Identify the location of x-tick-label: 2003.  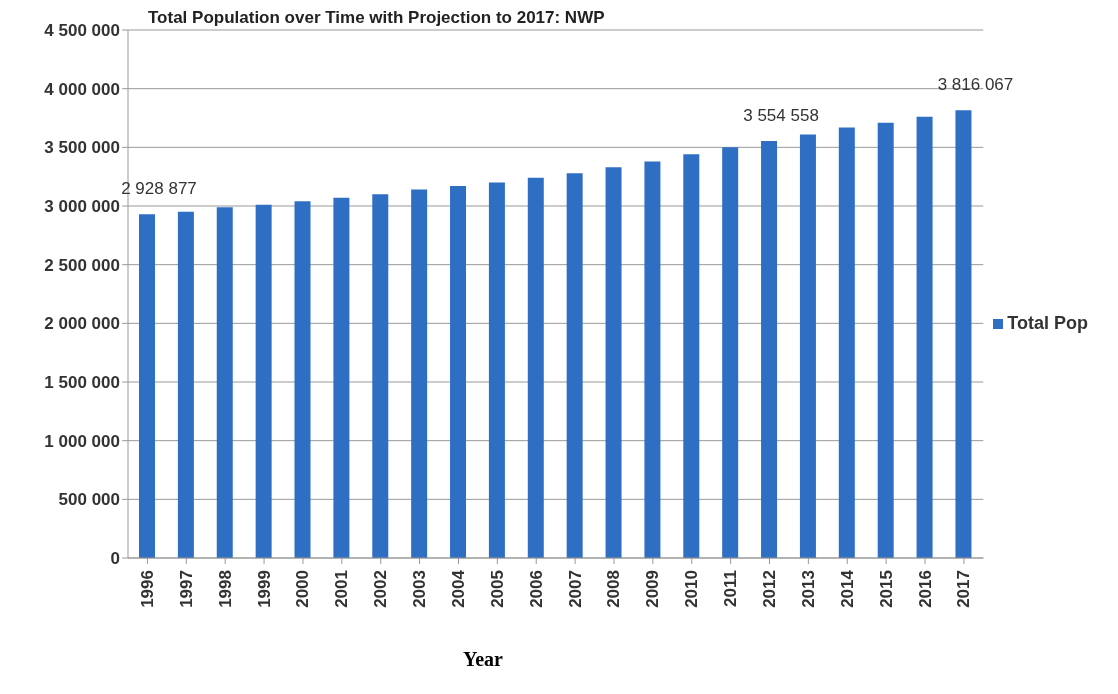
(420, 589).